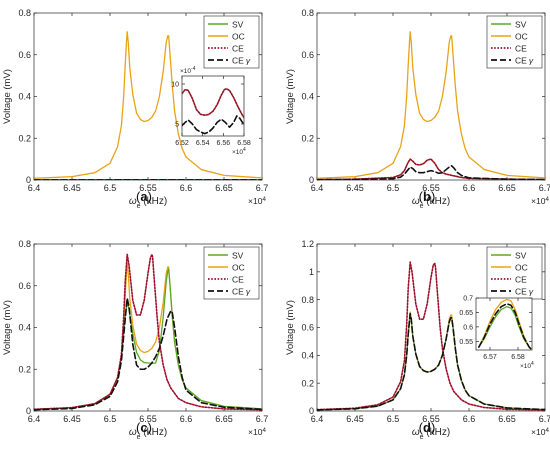 The width and height of the screenshot is (550, 467). I want to click on legend-label-text: OC, so click(238, 268).